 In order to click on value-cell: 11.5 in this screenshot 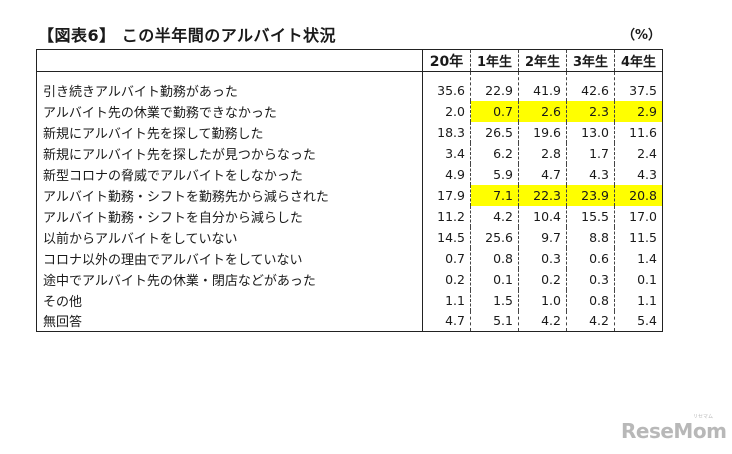, I will do `click(638, 237)`.